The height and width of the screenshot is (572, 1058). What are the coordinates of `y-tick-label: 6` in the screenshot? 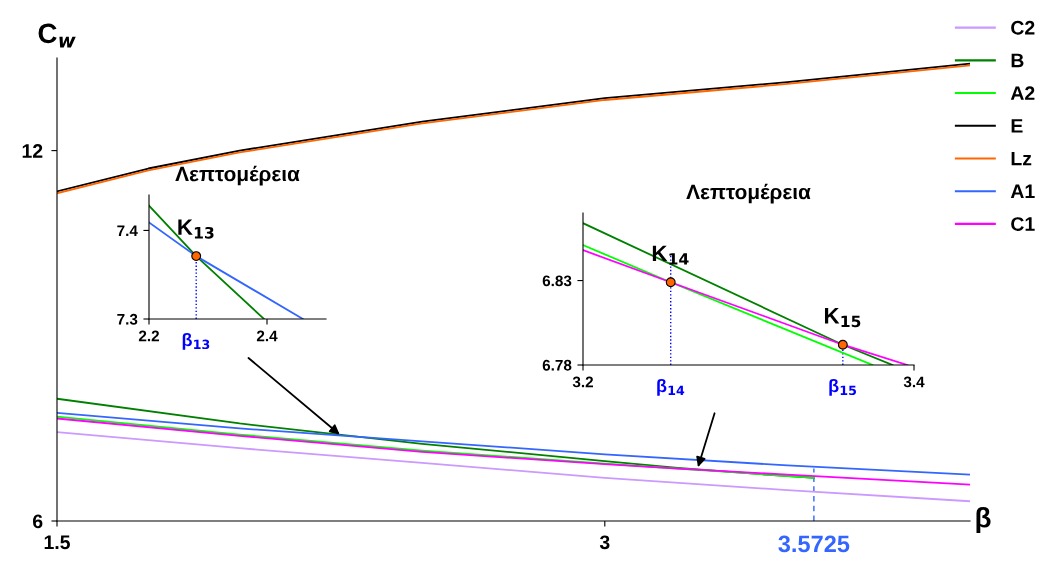 It's located at (38, 521).